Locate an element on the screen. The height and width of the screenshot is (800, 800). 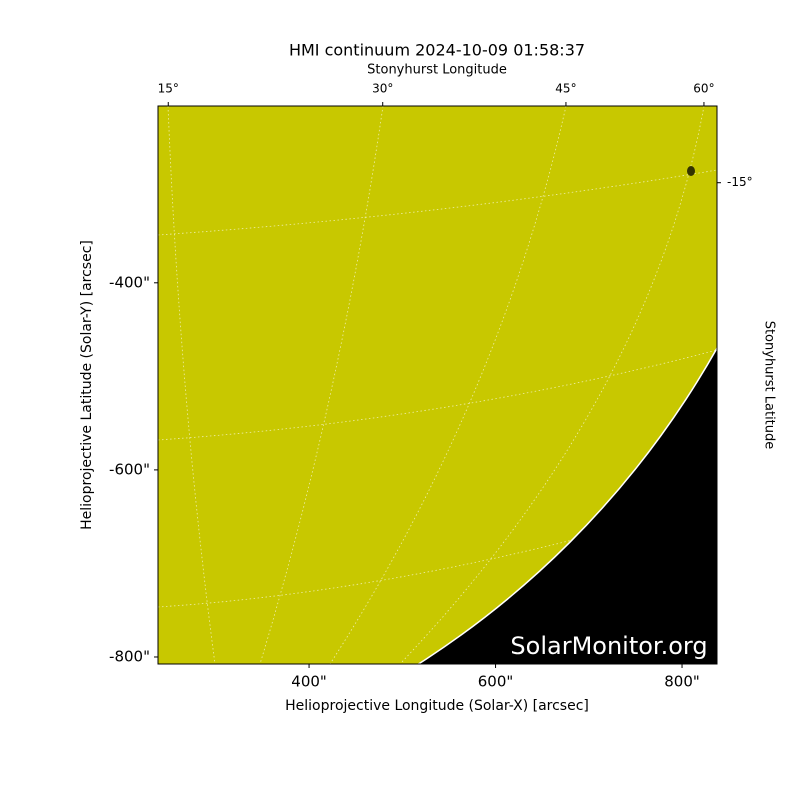
x-tick-label: 800" is located at coordinates (682, 682).